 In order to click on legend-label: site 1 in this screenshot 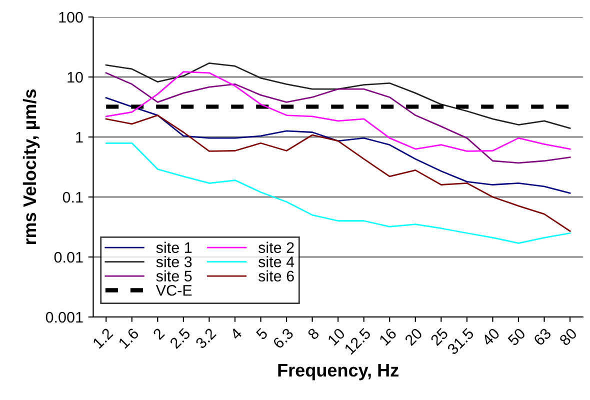, I will do `click(174, 248)`.